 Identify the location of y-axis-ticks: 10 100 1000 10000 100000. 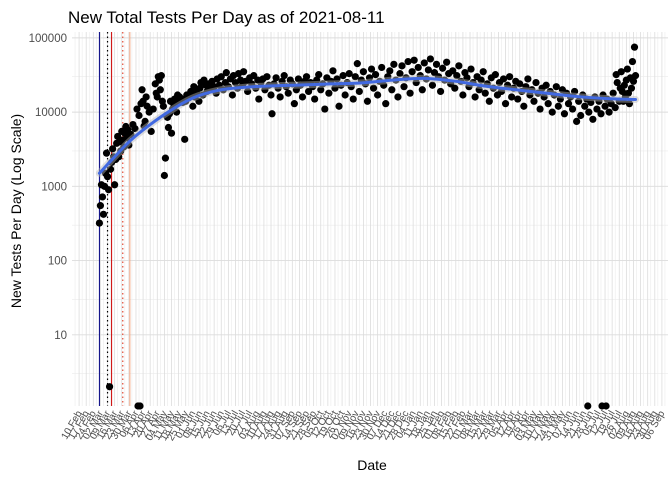
(48, 187).